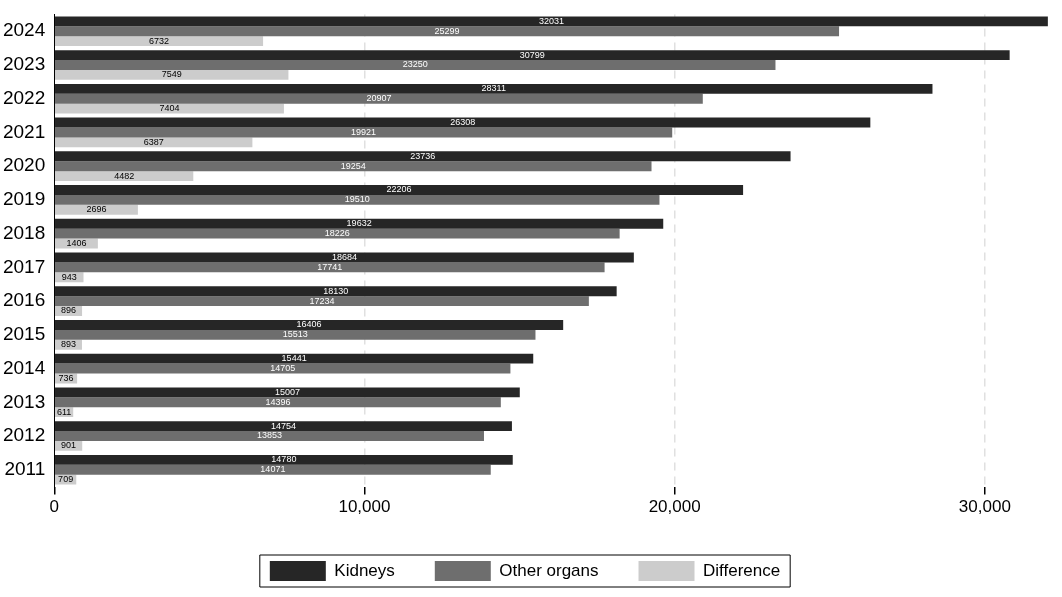 The height and width of the screenshot is (597, 1062). I want to click on data-label: 6387, so click(153, 141).